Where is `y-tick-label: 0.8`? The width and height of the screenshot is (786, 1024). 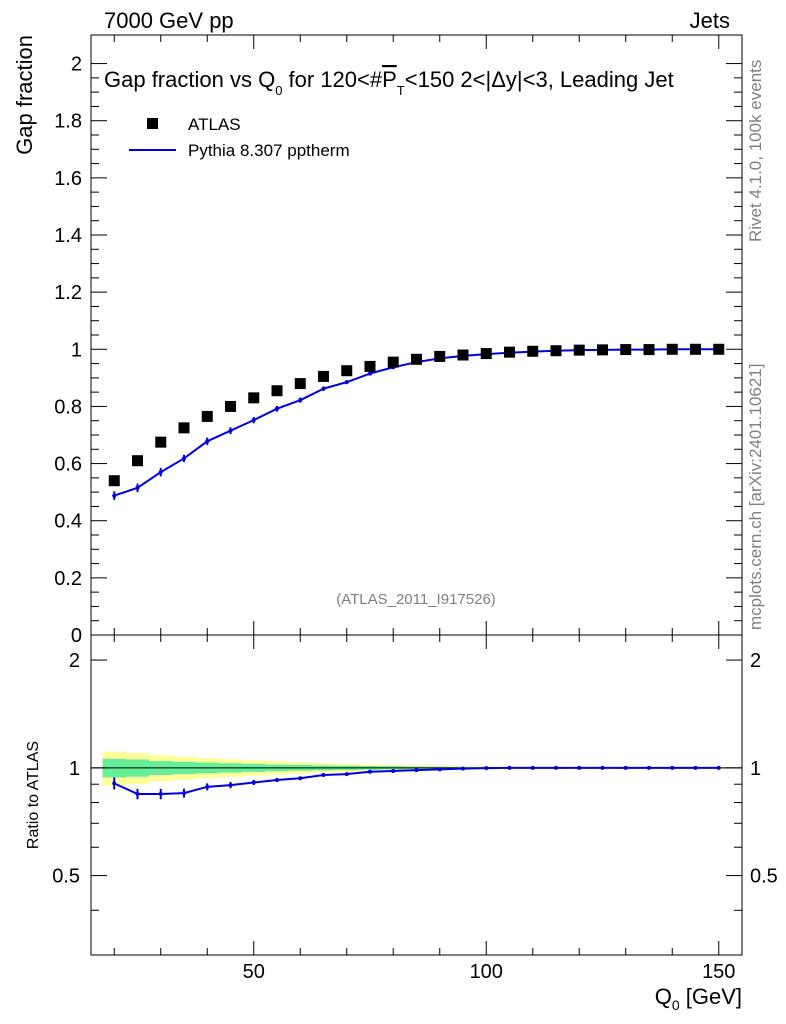 y-tick-label: 0.8 is located at coordinates (68, 407).